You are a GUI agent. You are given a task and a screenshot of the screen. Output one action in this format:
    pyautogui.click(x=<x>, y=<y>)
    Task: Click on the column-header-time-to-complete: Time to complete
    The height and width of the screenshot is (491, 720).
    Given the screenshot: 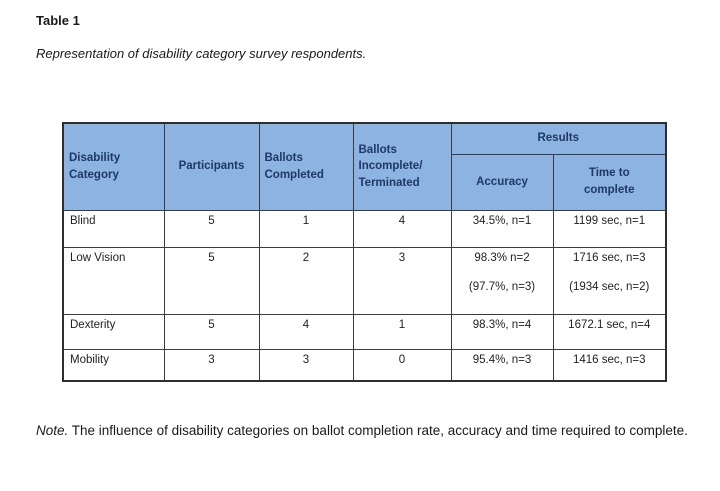 What is the action you would take?
    pyautogui.click(x=609, y=182)
    